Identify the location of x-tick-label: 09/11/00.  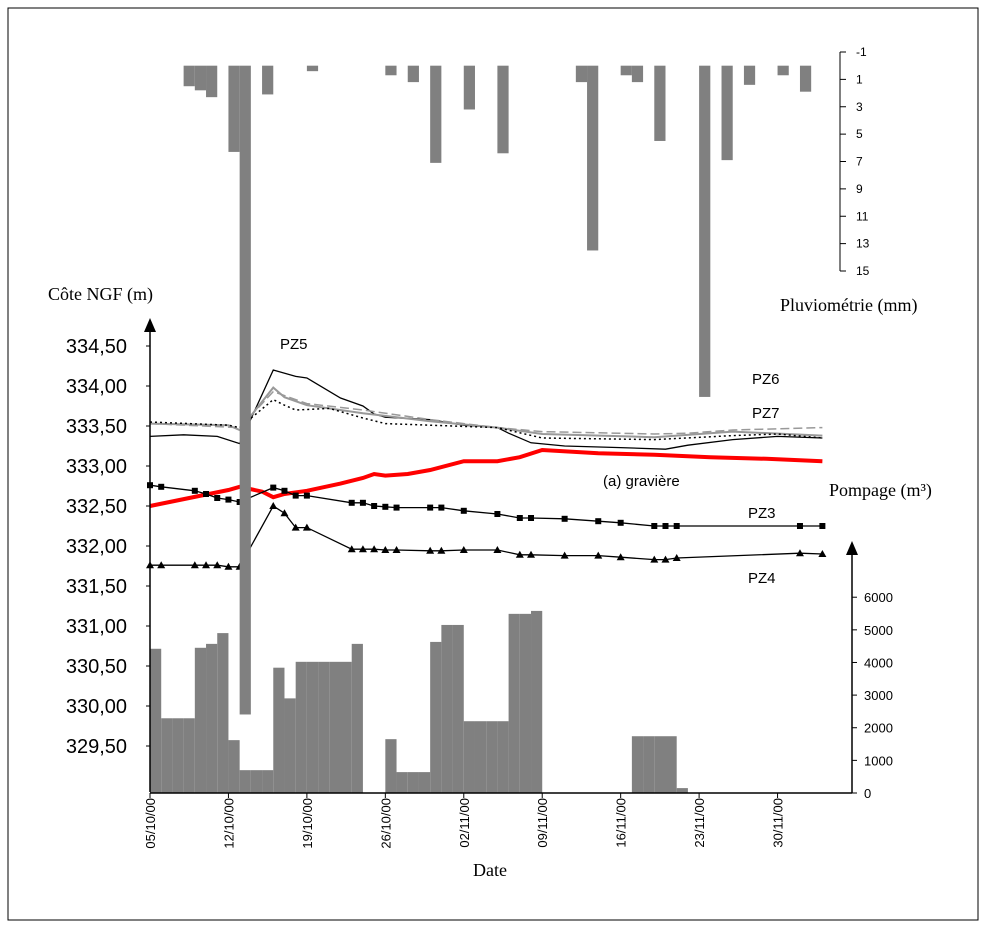
(542, 823).